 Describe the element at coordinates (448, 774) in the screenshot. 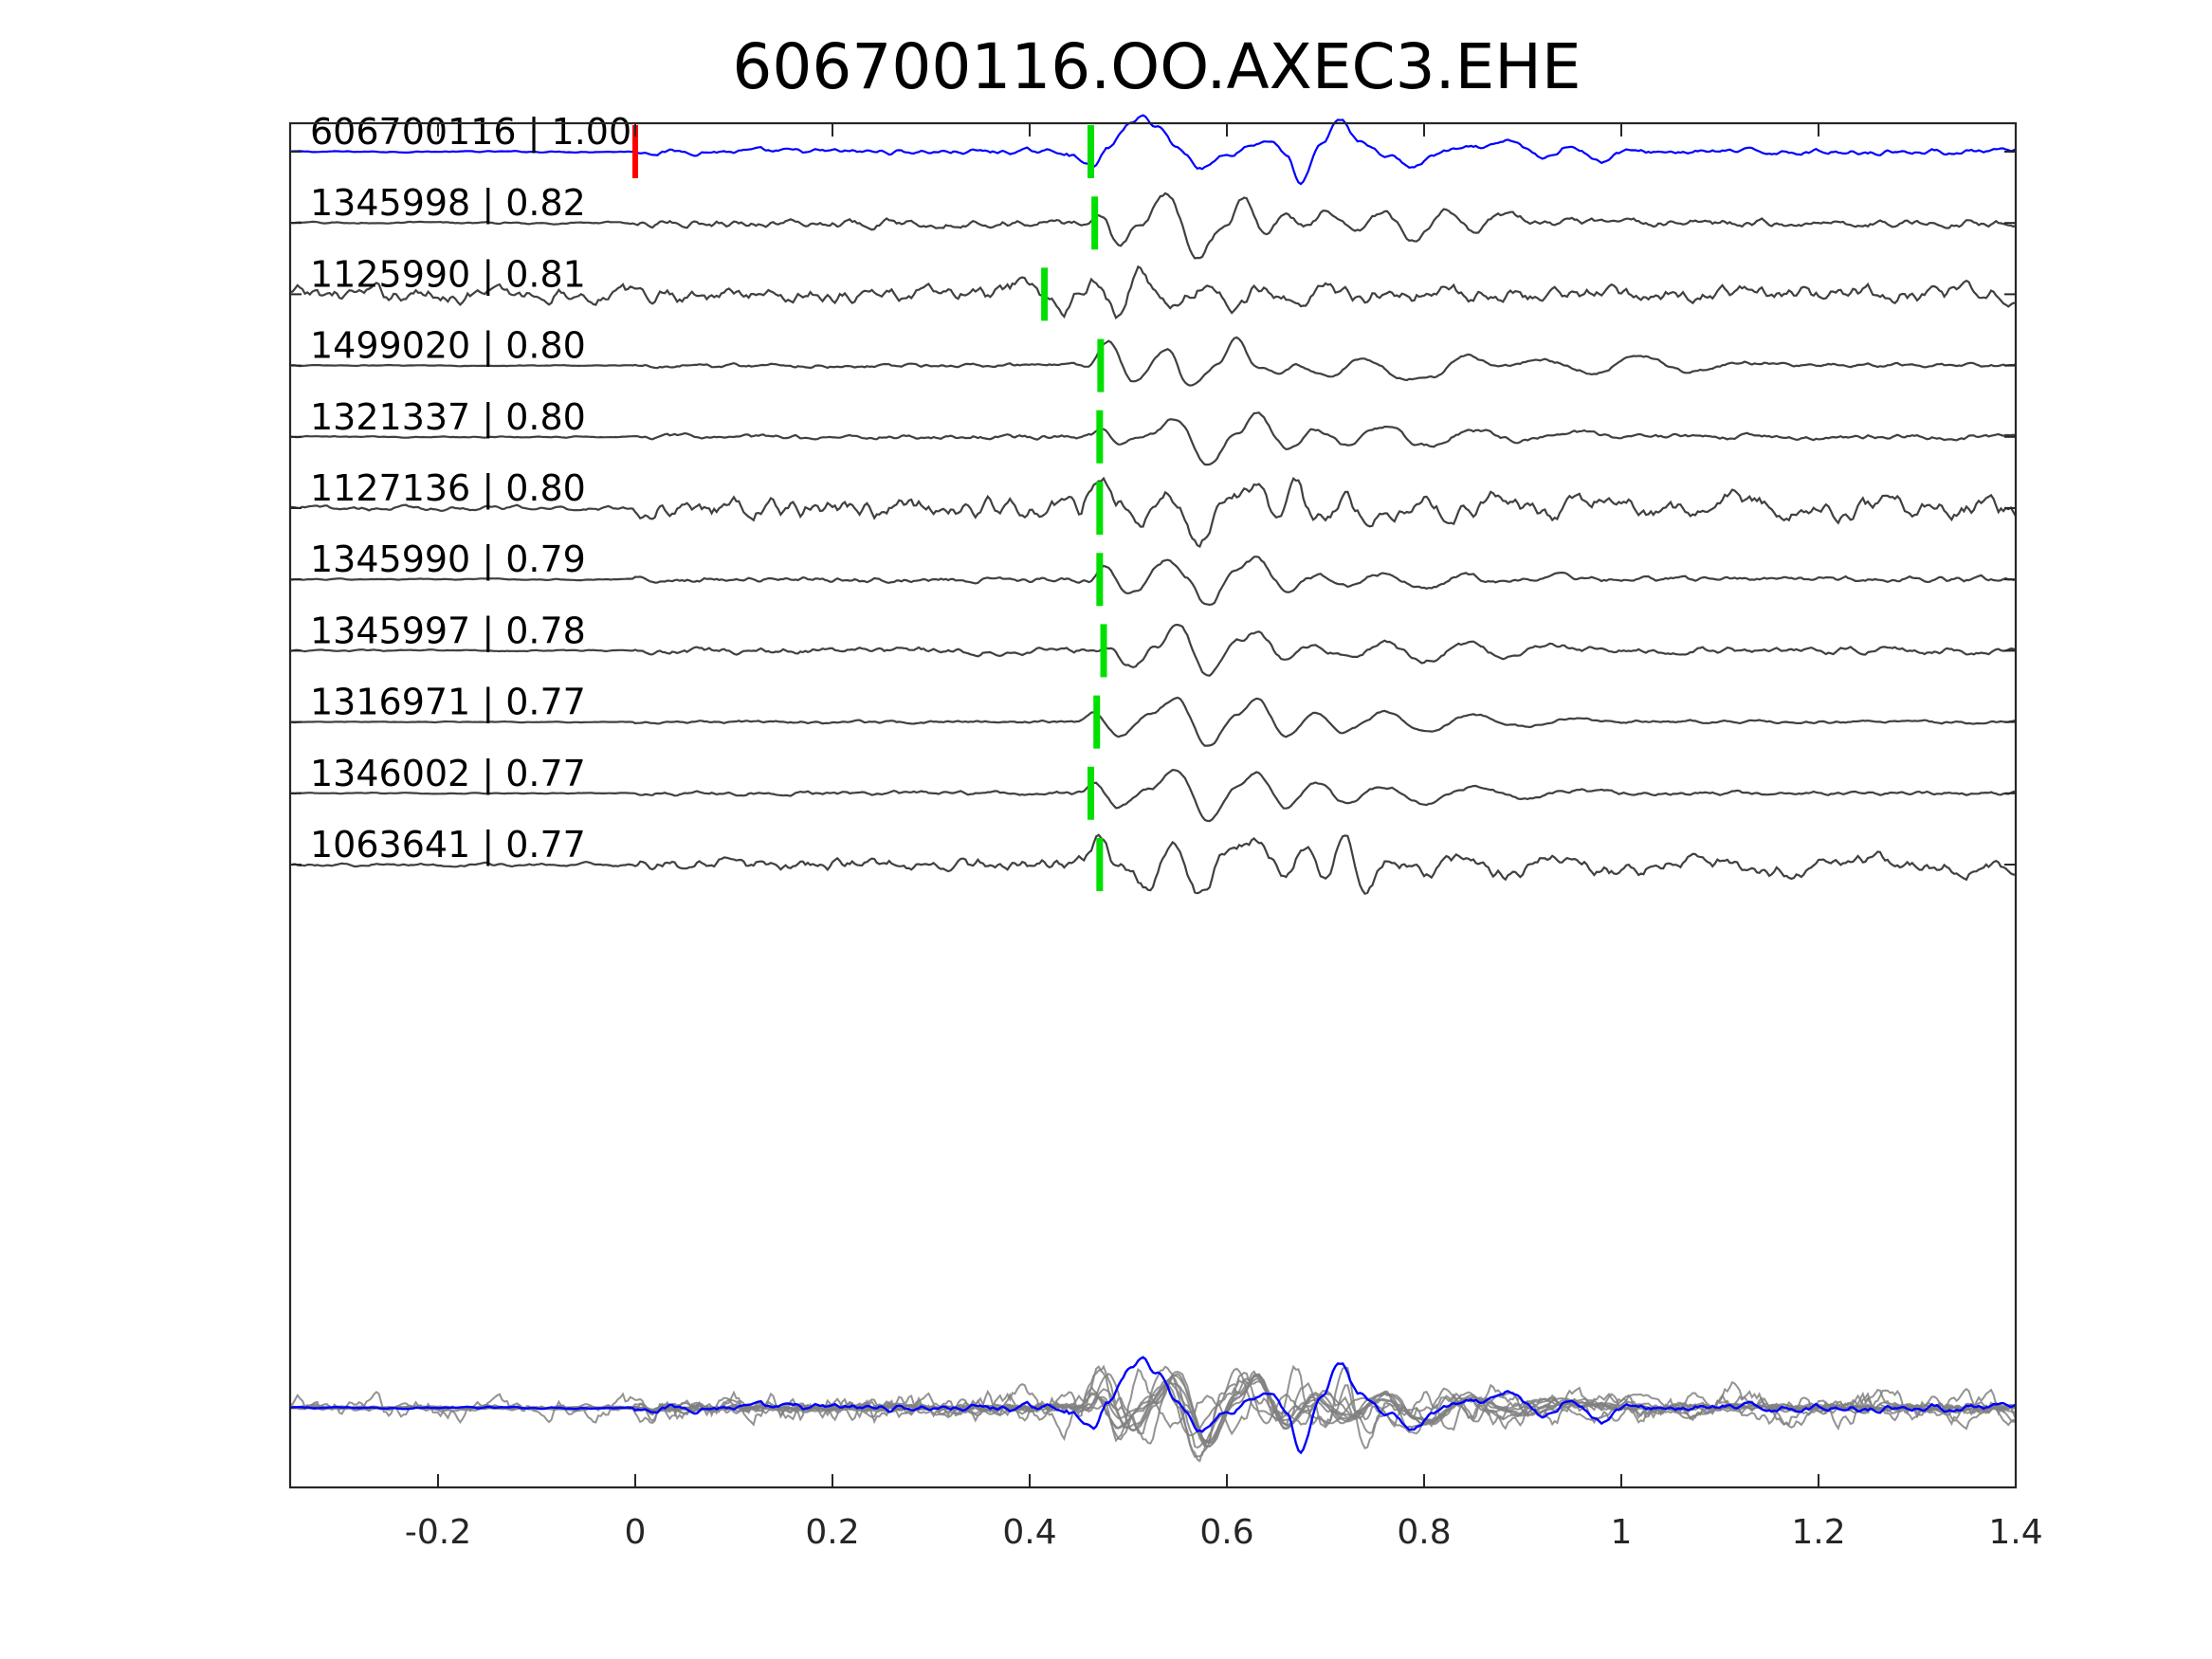

I see `trace-label-9: 1346002 | 0.77` at that location.